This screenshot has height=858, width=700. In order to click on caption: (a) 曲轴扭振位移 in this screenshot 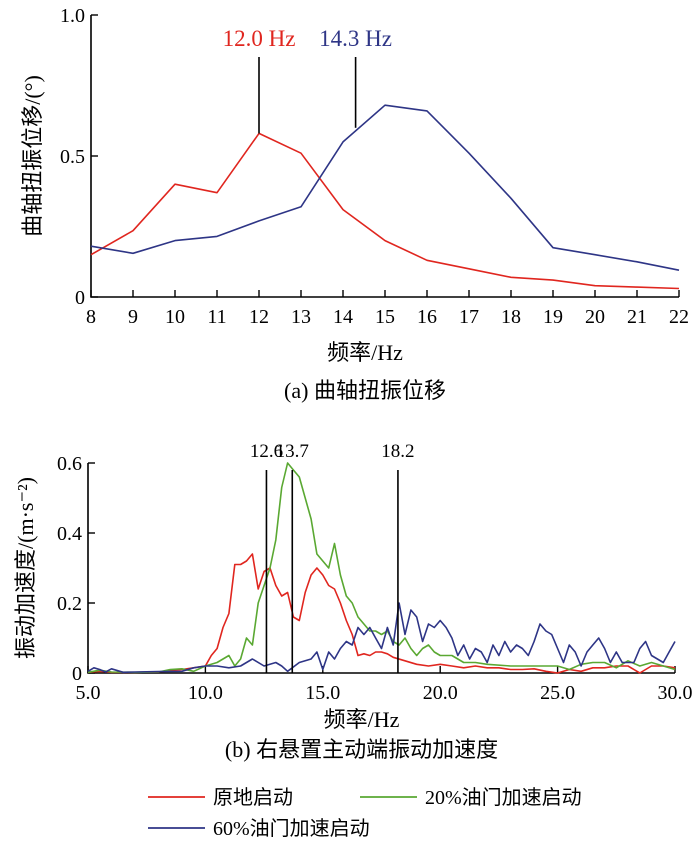, I will do `click(365, 390)`.